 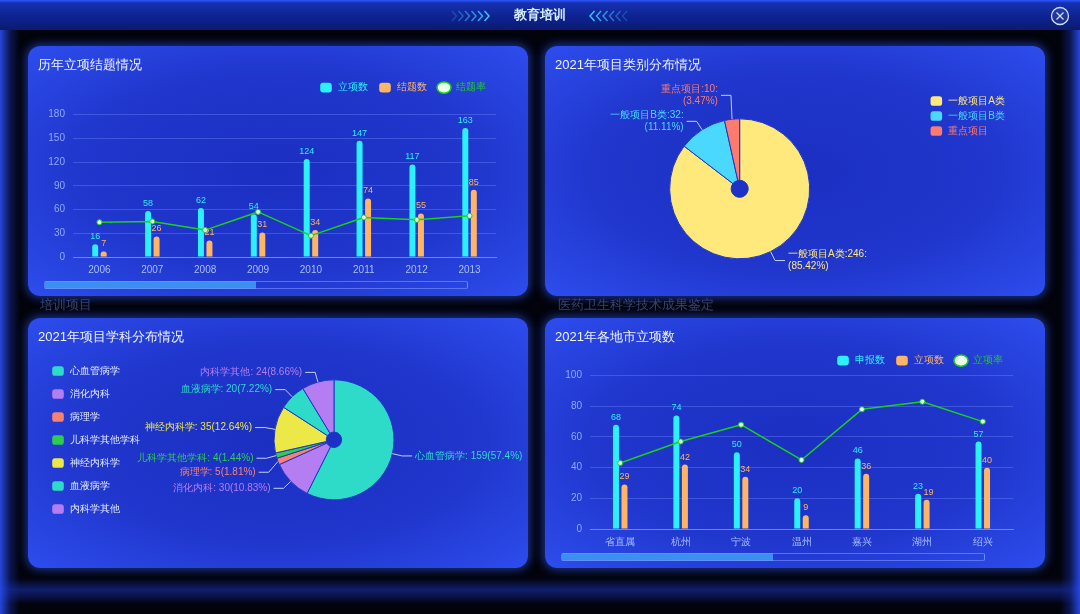 I want to click on data-label: 21, so click(x=209, y=232).